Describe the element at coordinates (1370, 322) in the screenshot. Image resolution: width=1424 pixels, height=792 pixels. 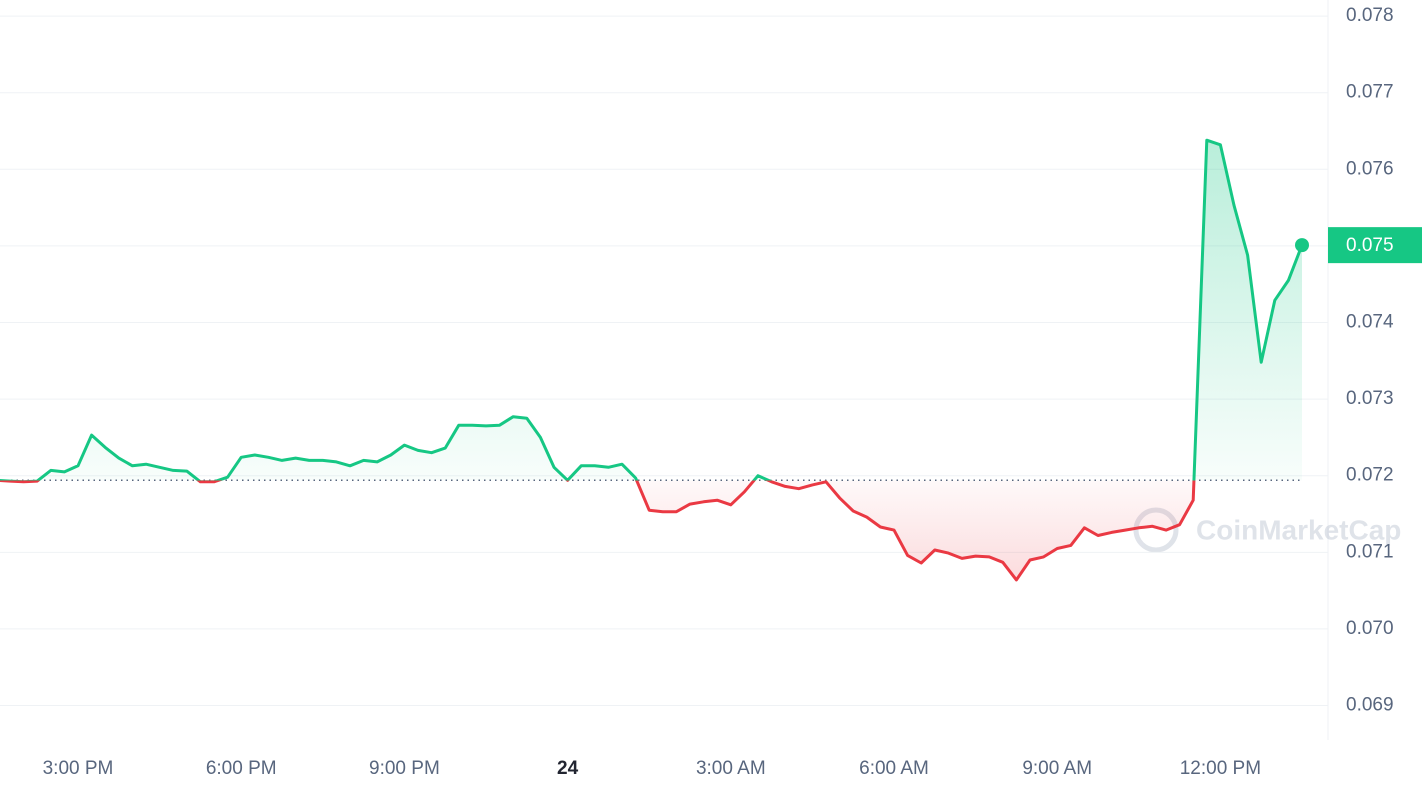
I see `y-tick-label: 0.074` at that location.